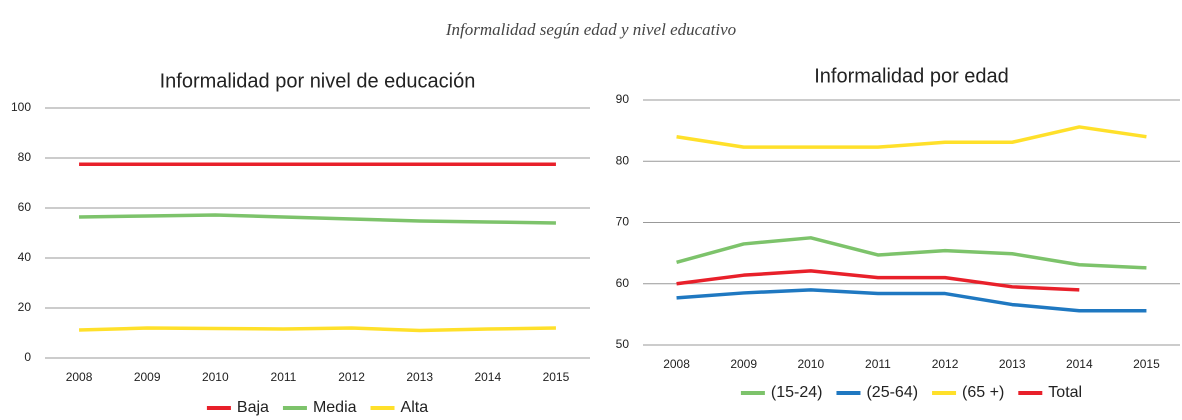  I want to click on y-tick-label: 0, so click(27, 357).